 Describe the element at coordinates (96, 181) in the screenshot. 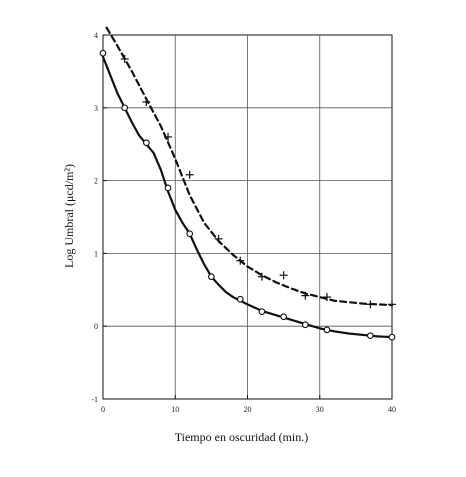

I see `y-tick-label: 2` at that location.